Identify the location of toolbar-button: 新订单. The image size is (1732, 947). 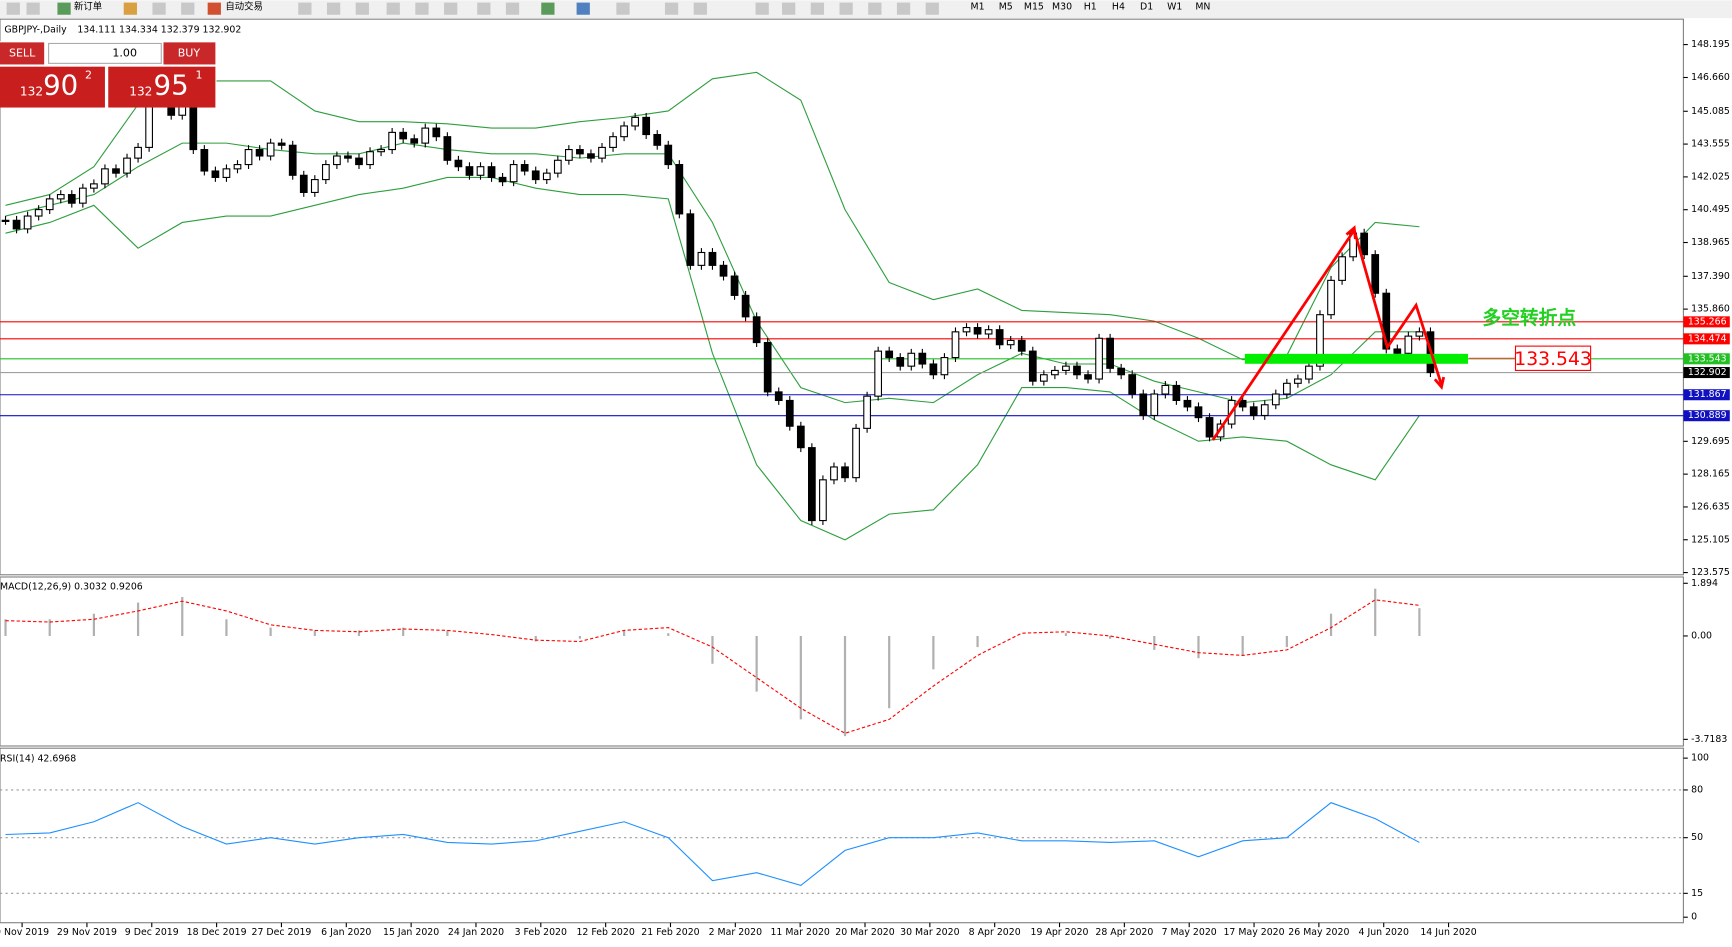
(88, 7).